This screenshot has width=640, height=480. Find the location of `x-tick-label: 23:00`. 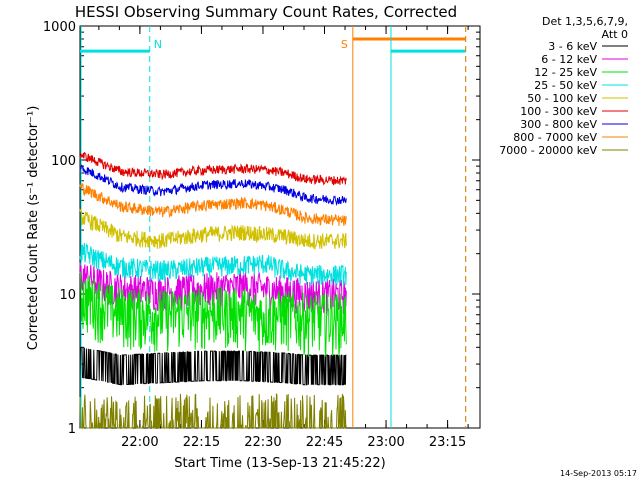

x-tick-label: 23:00 is located at coordinates (385, 442).